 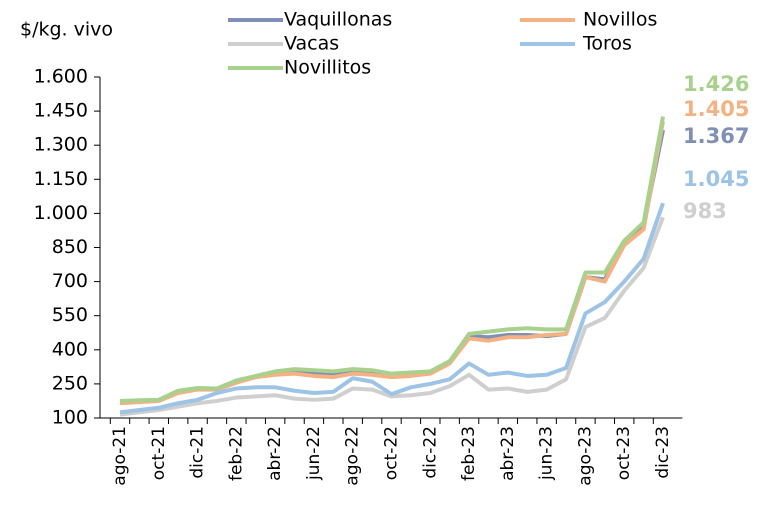 What do you see at coordinates (70, 247) in the screenshot?
I see `y-tick-label: 850` at bounding box center [70, 247].